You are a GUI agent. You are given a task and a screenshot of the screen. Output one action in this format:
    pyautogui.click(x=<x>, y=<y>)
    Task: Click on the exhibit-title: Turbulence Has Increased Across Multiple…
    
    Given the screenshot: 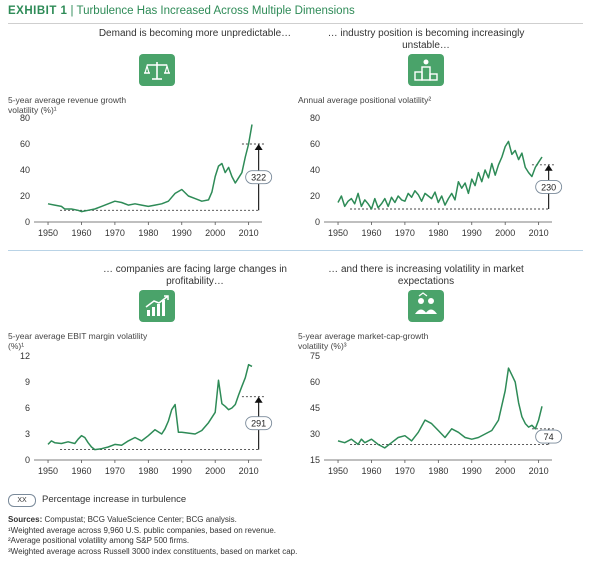 What is the action you would take?
    pyautogui.click(x=215, y=11)
    